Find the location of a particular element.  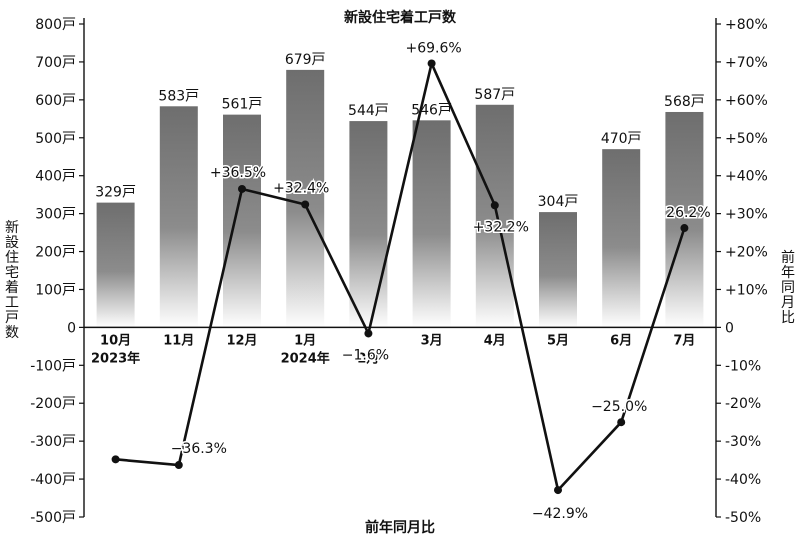

left-tick-label: 100戸 is located at coordinates (55, 290).